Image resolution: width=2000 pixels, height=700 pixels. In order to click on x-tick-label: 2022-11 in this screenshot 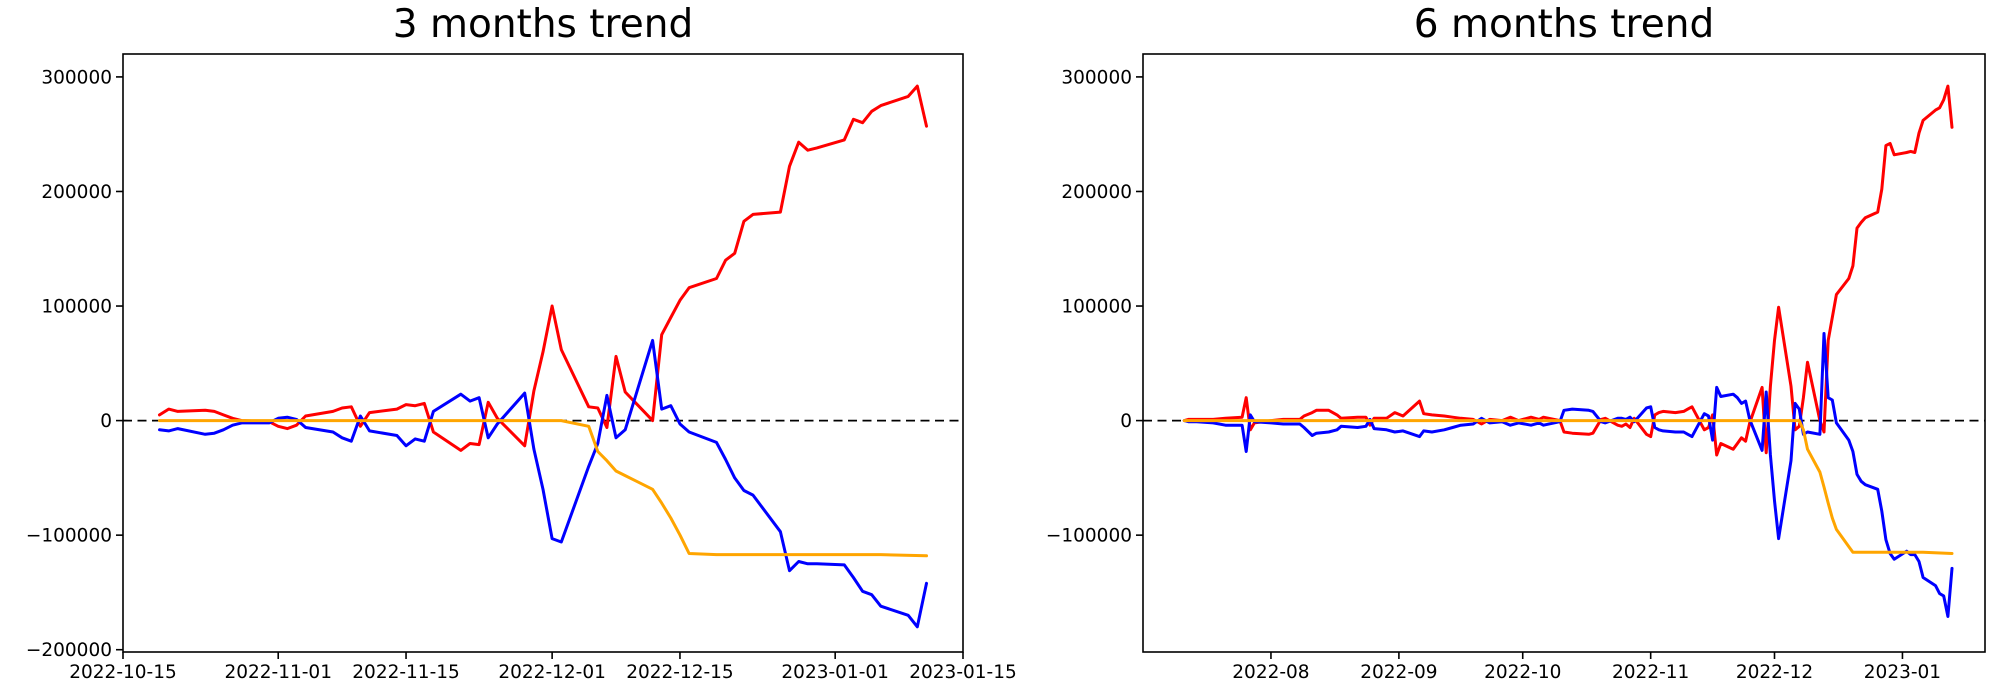, I will do `click(1650, 672)`.